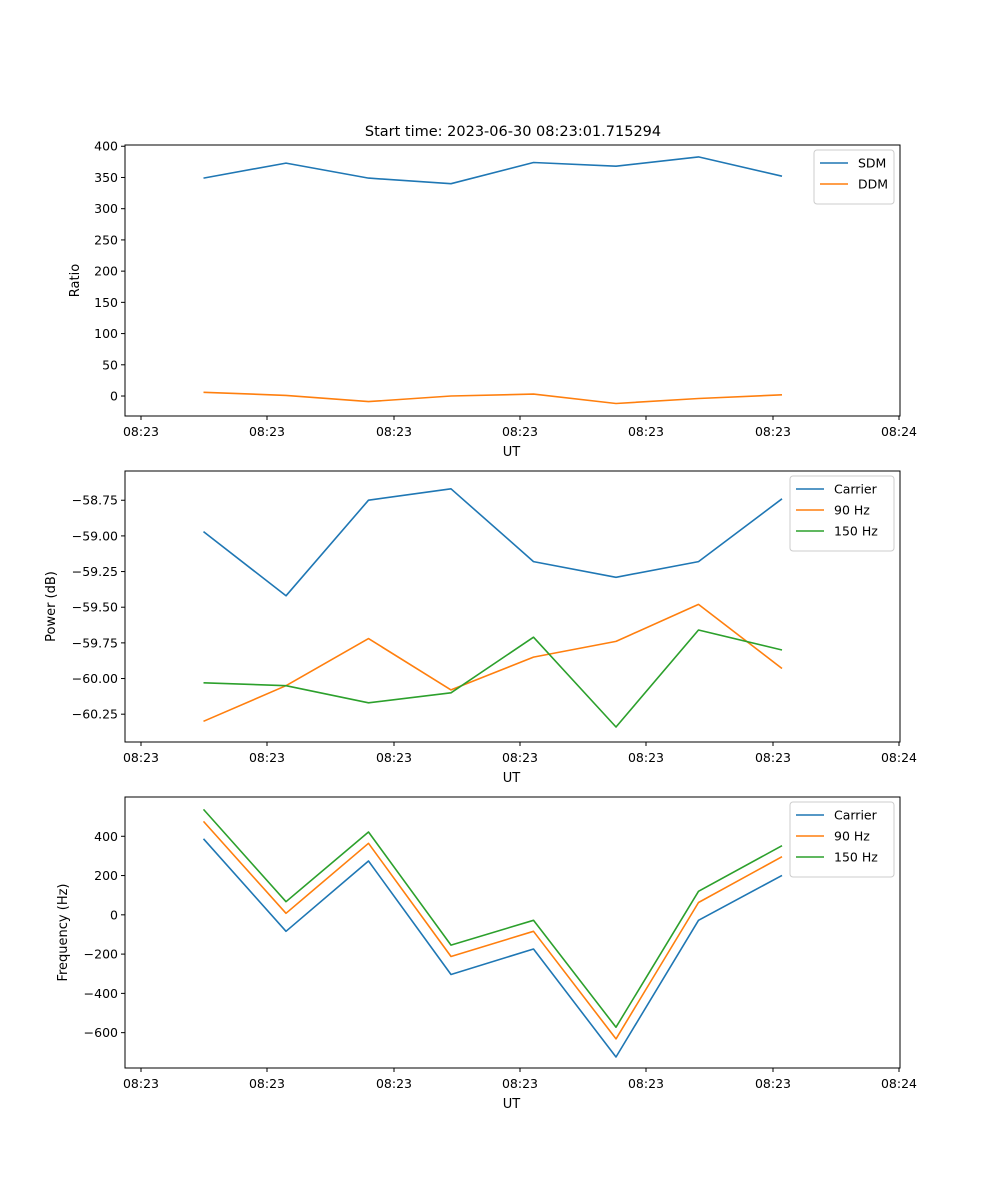 The image size is (1000, 1200). I want to click on y-tick-label: −59.50, so click(95, 607).